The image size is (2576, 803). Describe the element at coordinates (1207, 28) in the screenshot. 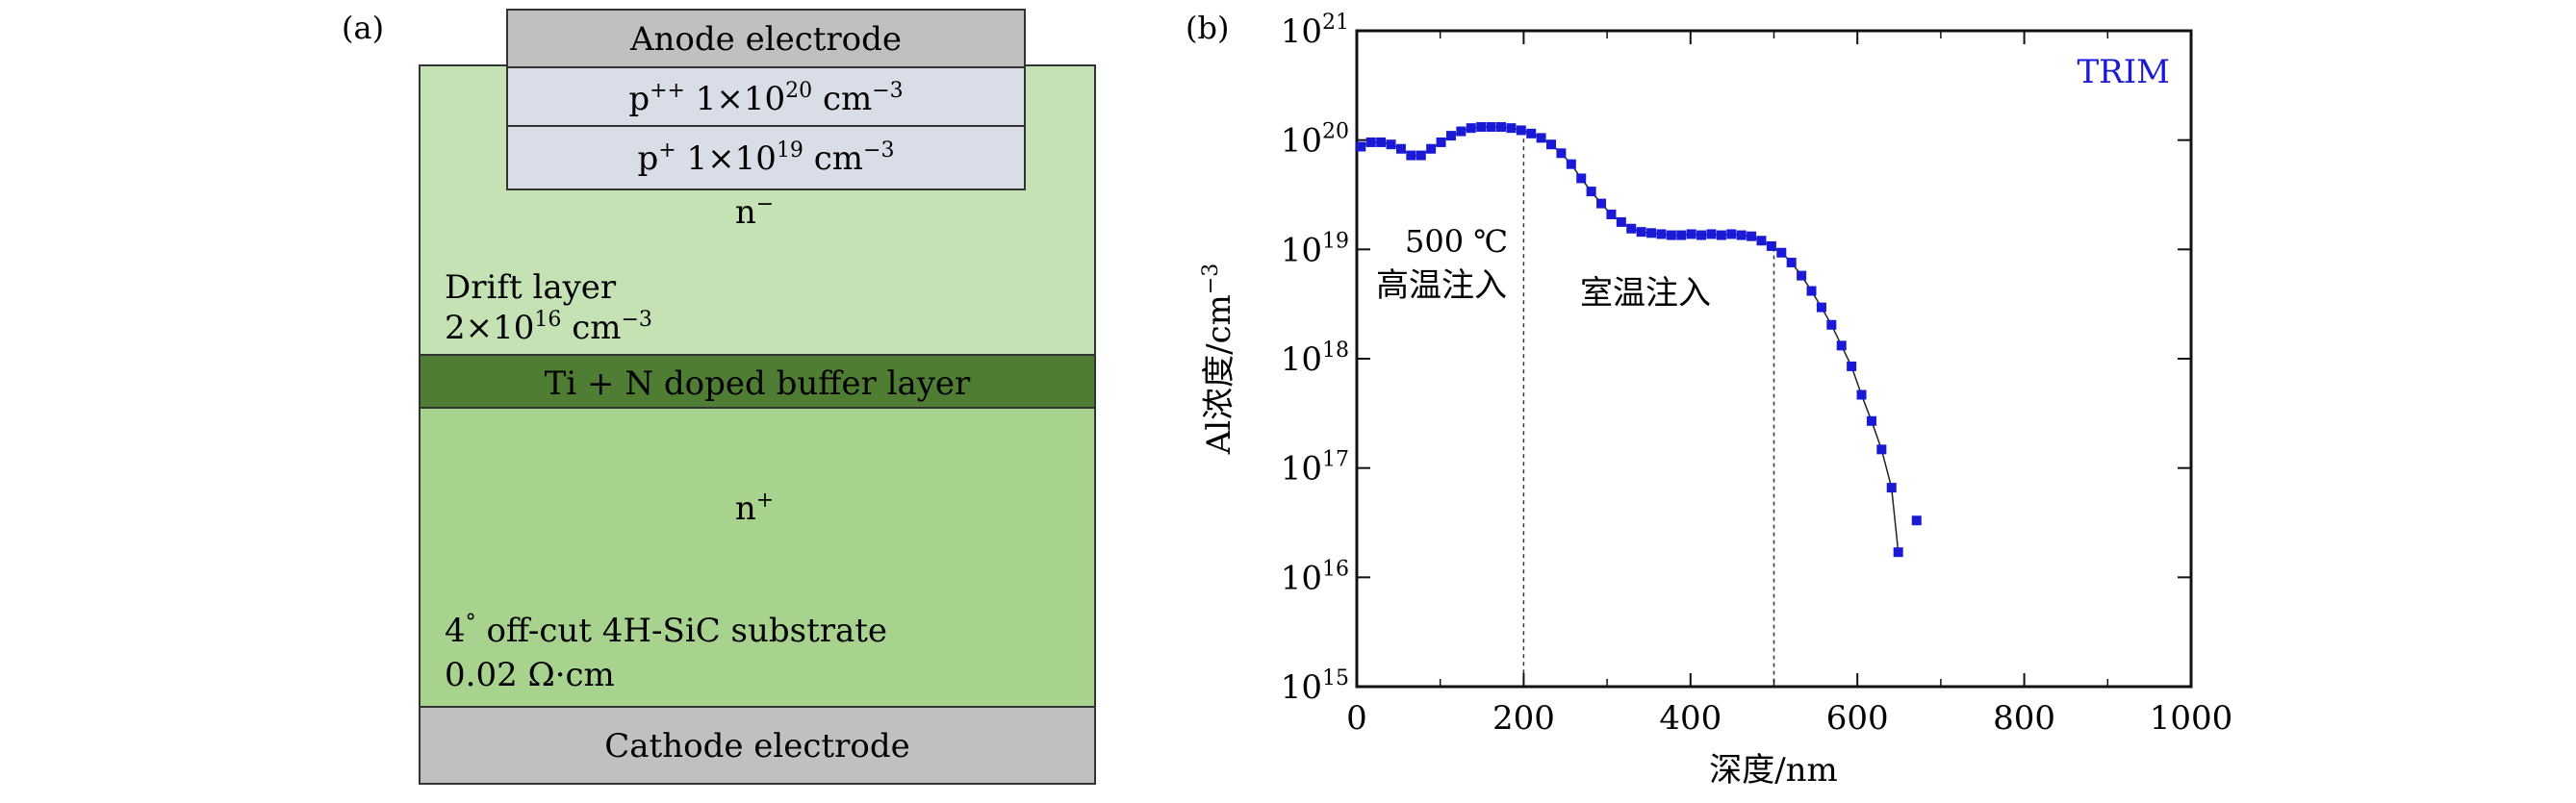

I see `panel-b-label: (b)` at that location.